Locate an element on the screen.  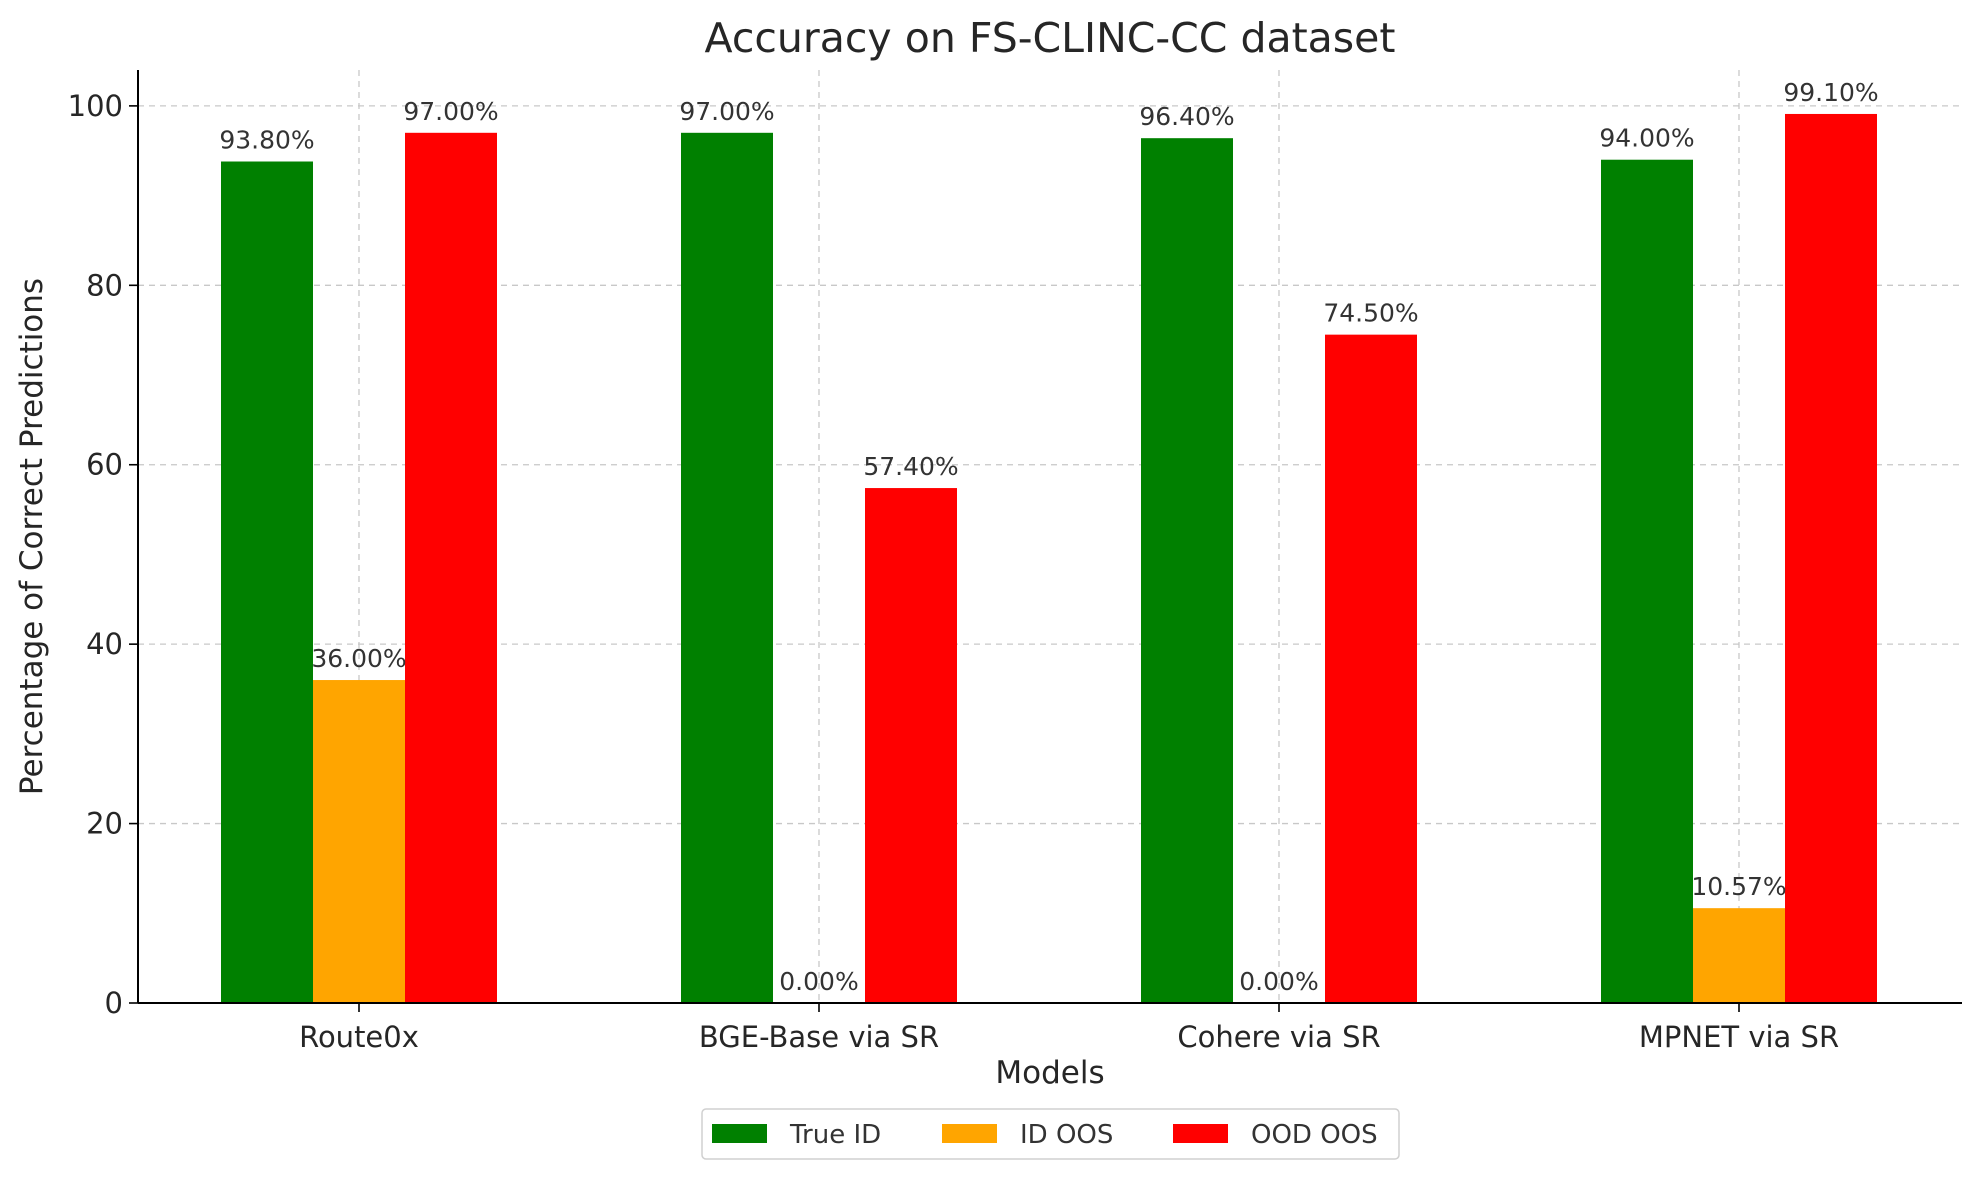
y-tick-label: 80 is located at coordinates (104, 285).